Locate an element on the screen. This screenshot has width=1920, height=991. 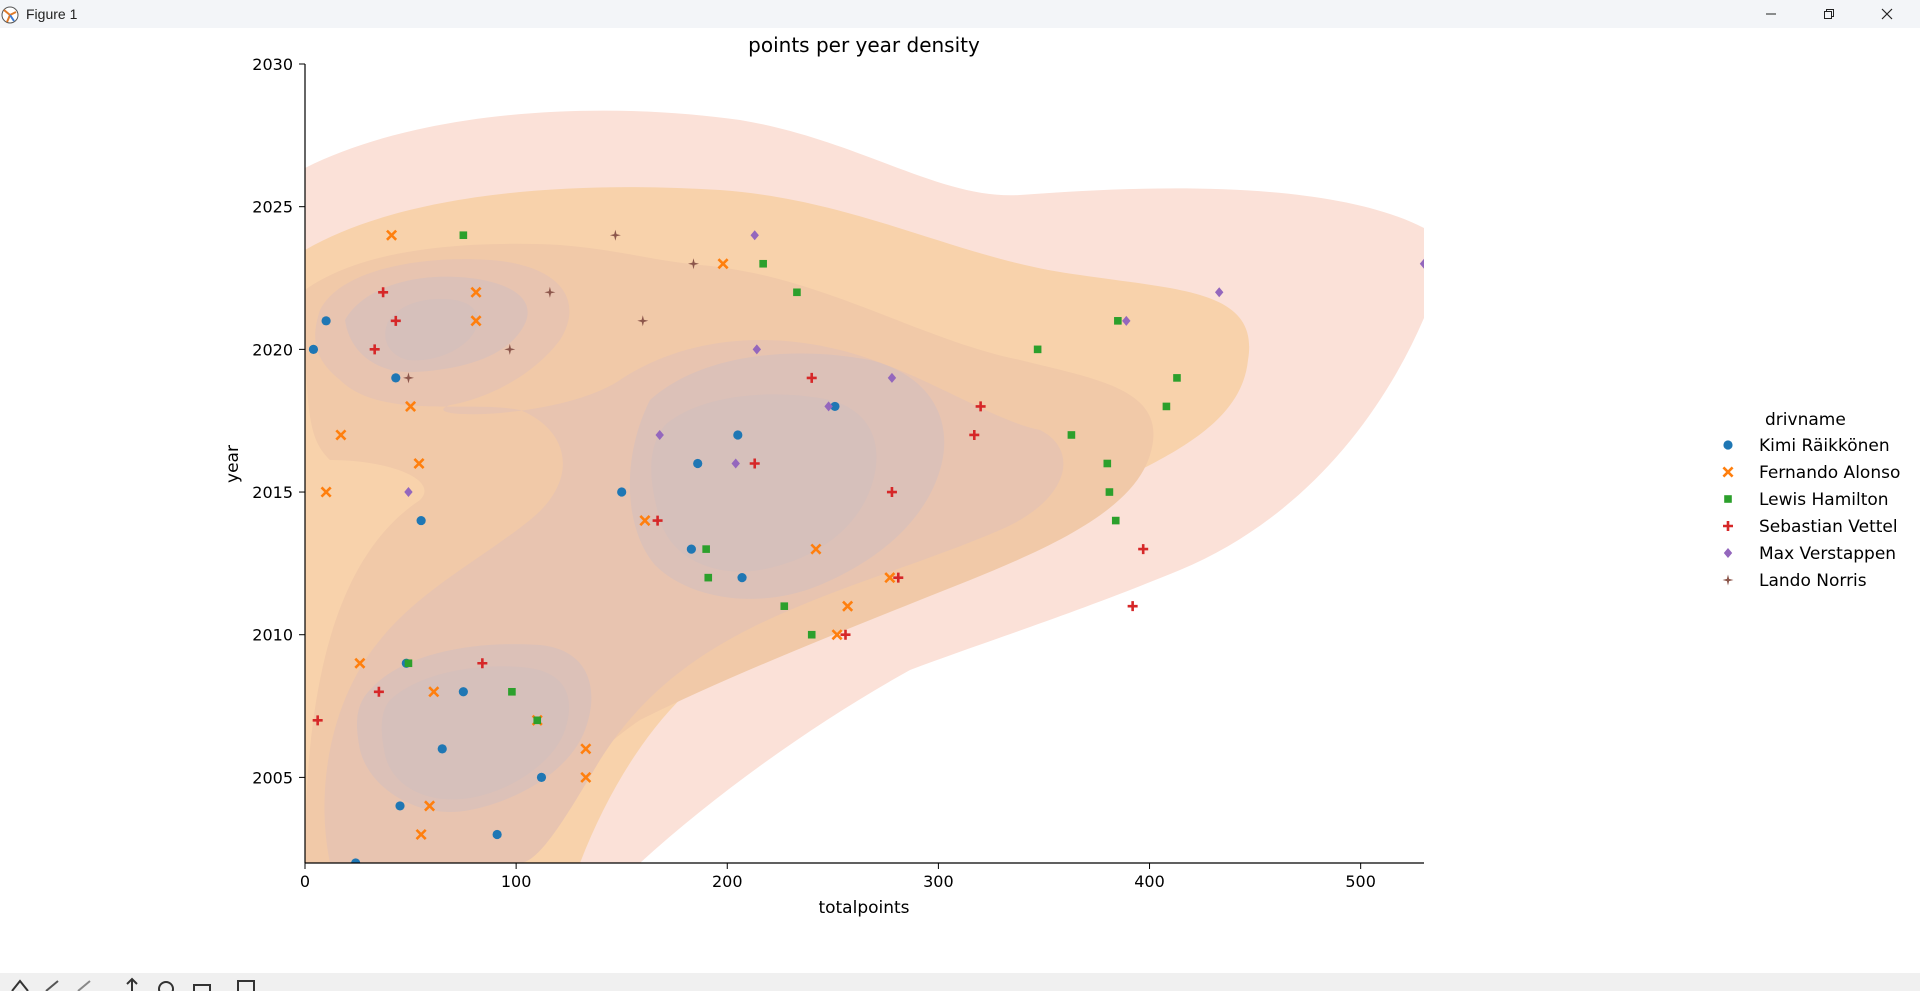
y-tick-label: 2020 is located at coordinates (272, 349).